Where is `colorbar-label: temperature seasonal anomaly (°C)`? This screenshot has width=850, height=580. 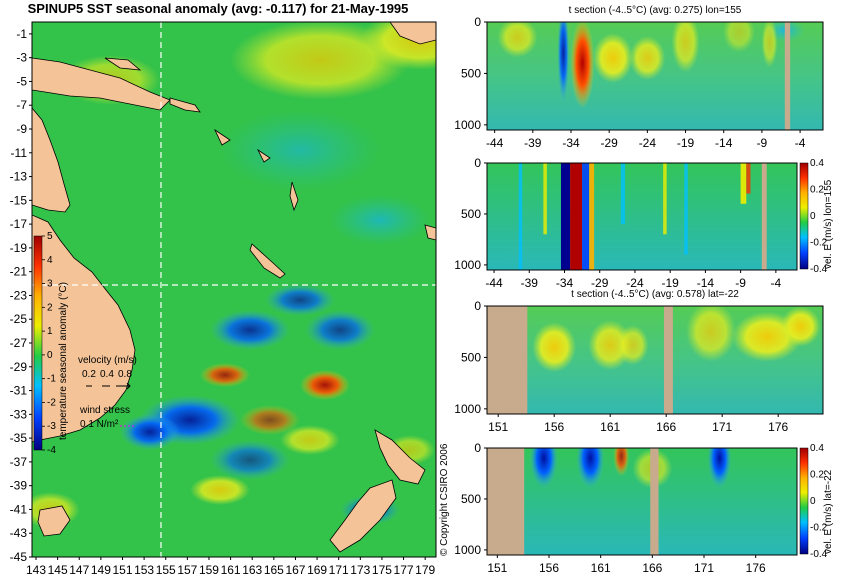 colorbar-label: temperature seasonal anomaly (°C) is located at coordinates (63, 361).